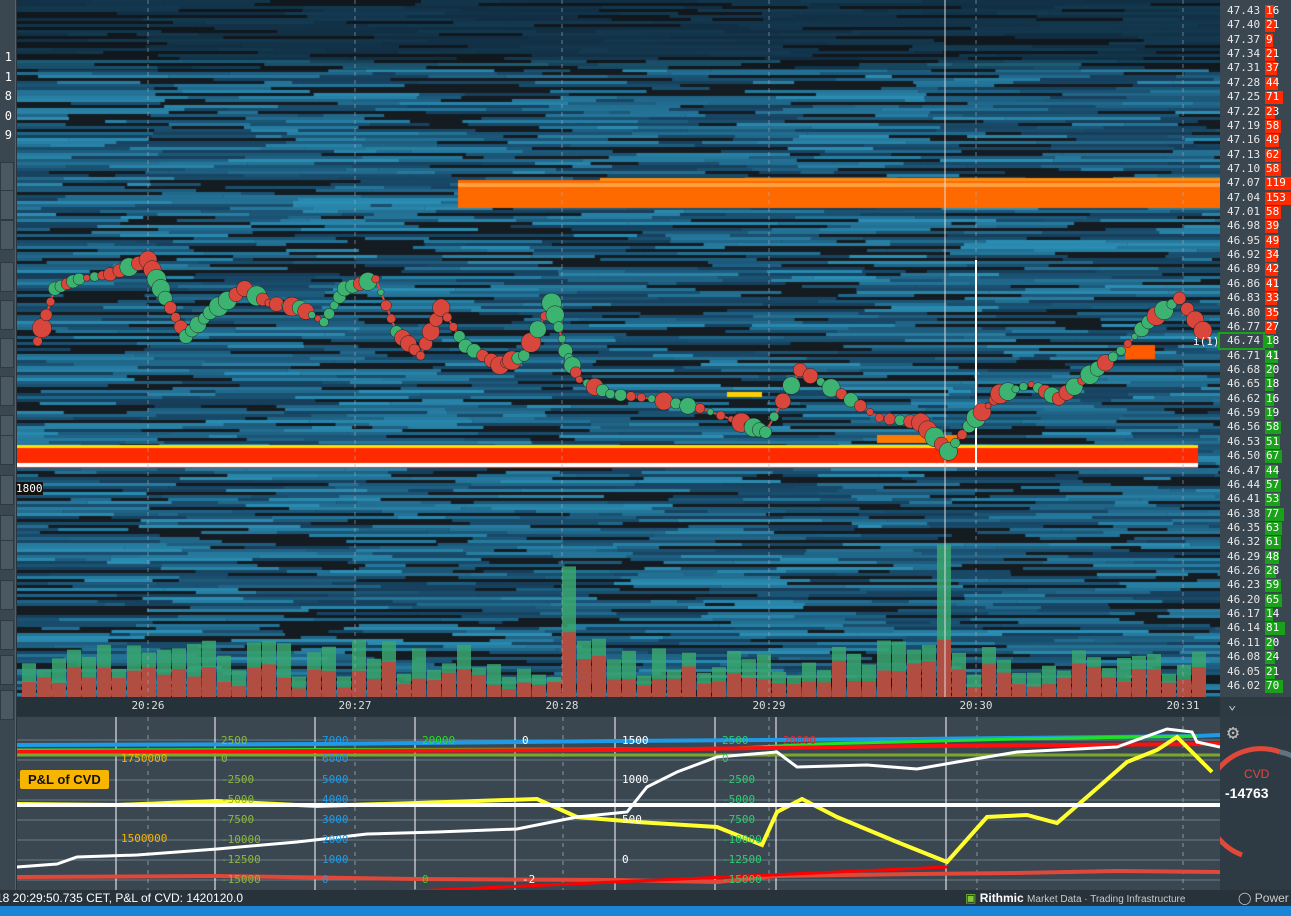  Describe the element at coordinates (1255, 284) in the screenshot. I see `ladder-row: 46.86 41` at that location.